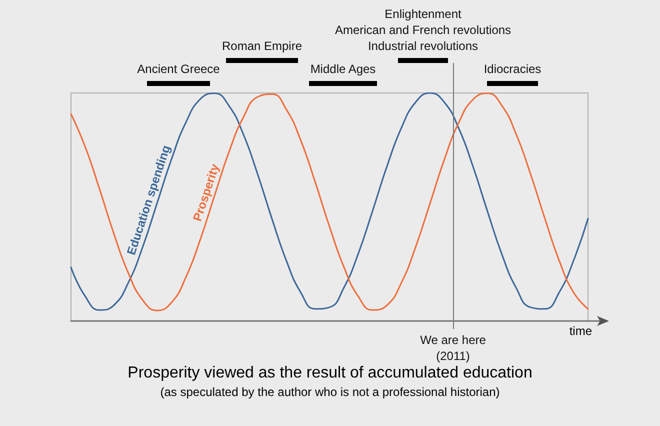  I want to click on text: Middle Ages, so click(343, 69).